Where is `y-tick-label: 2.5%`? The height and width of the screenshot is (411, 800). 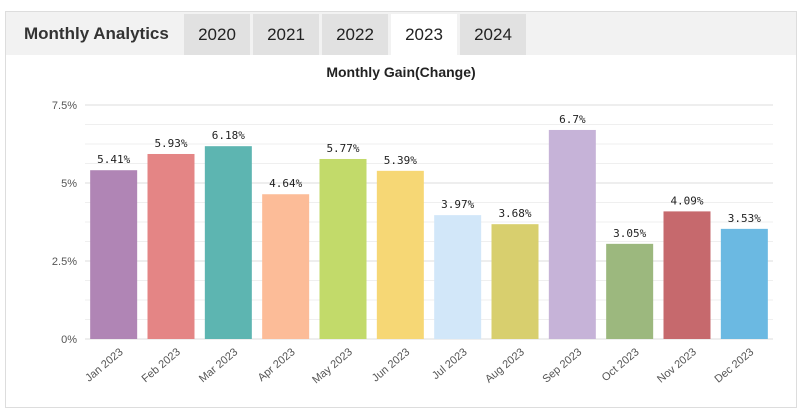 y-tick-label: 2.5% is located at coordinates (64, 262).